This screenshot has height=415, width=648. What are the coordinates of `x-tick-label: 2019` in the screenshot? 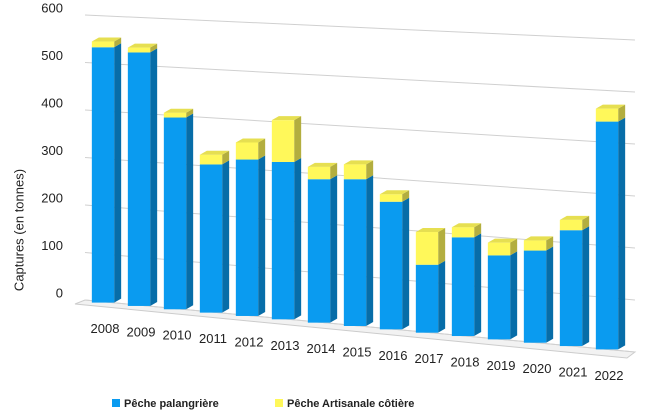 It's located at (501, 365).